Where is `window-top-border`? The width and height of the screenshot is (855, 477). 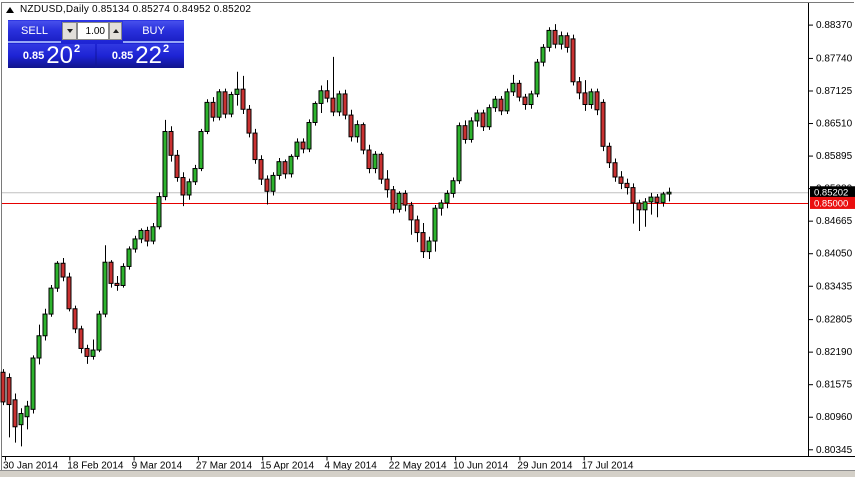
window-top-border is located at coordinates (427, 2).